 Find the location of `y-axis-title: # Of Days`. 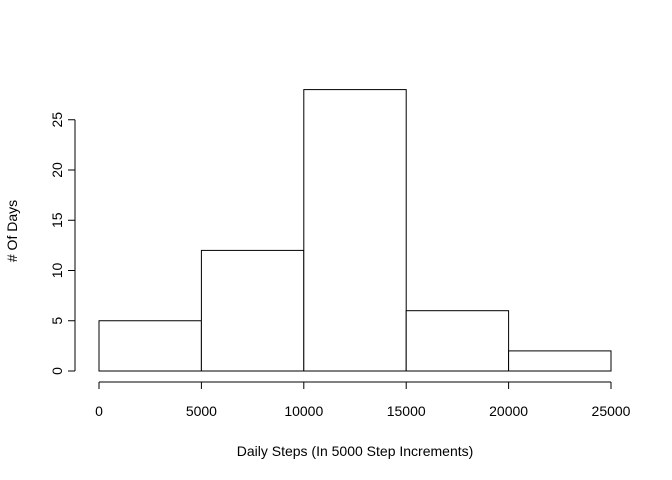

y-axis-title: # Of Days is located at coordinates (12, 231).